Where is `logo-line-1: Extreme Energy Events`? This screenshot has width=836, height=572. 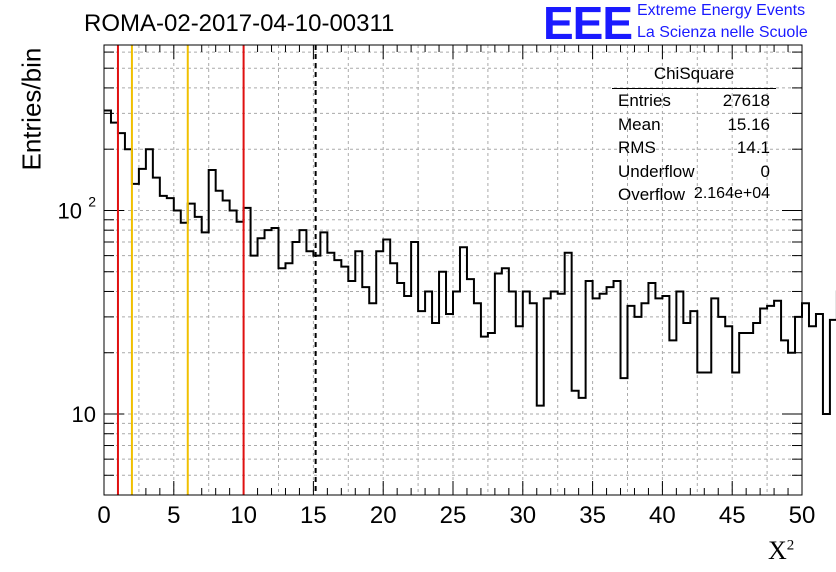
logo-line-1: Extreme Energy Events is located at coordinates (721, 10).